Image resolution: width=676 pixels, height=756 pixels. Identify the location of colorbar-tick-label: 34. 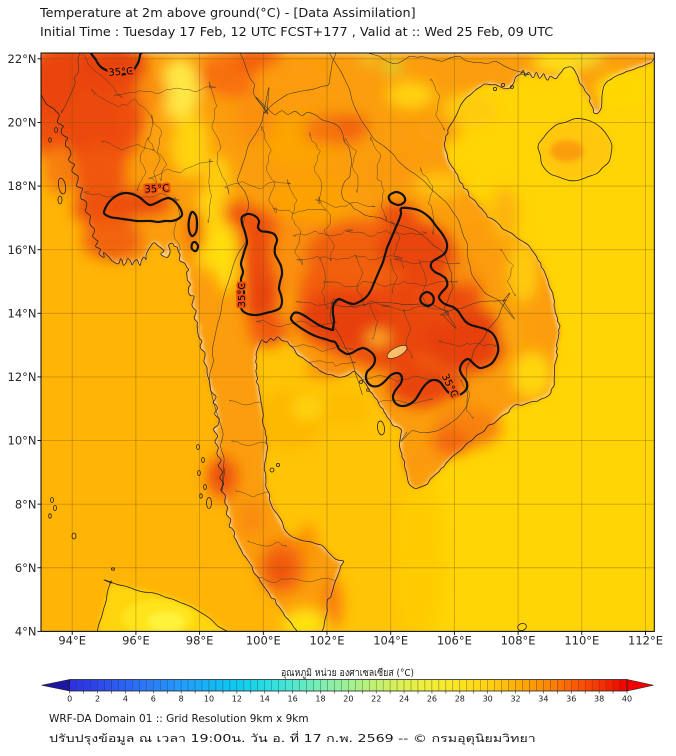
(543, 699).